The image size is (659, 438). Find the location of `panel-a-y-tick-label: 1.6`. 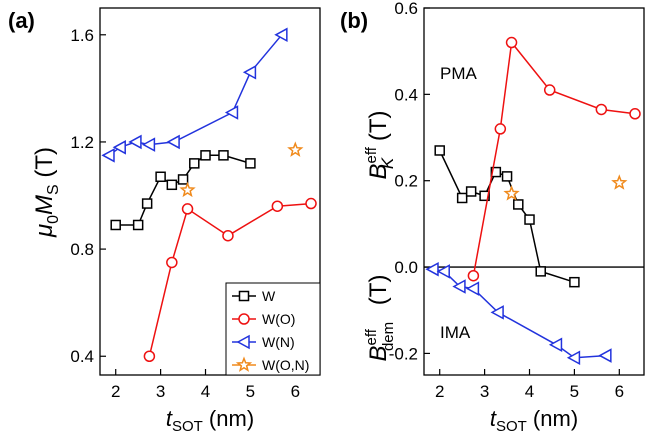

panel-a-y-tick-label: 1.6 is located at coordinates (82, 35).